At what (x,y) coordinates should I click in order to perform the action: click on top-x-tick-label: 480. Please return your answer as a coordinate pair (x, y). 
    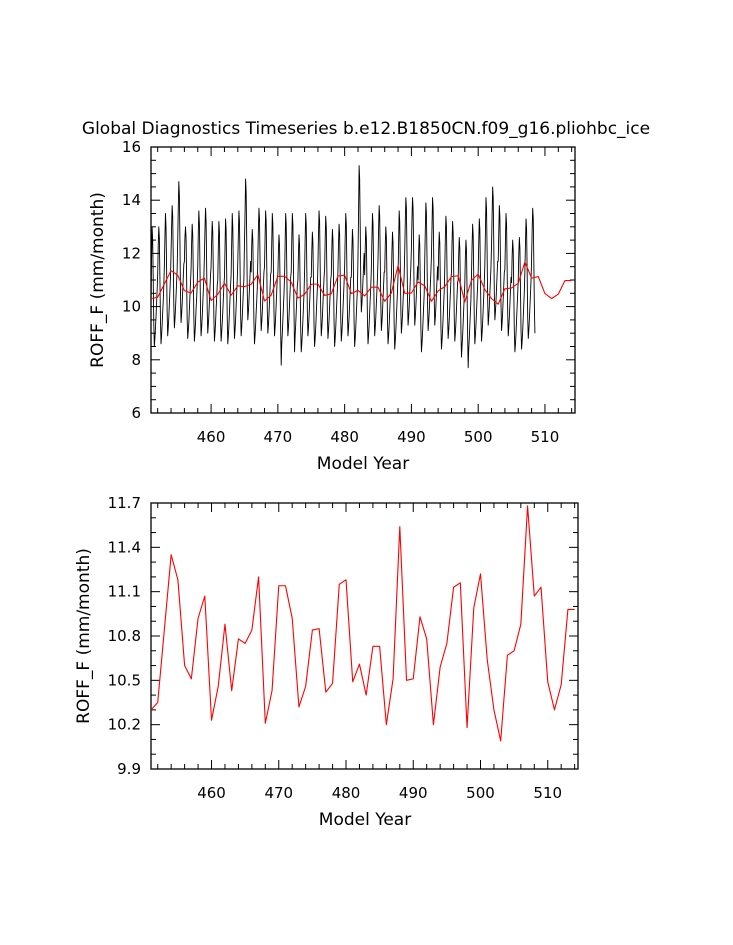
    Looking at the image, I should click on (344, 437).